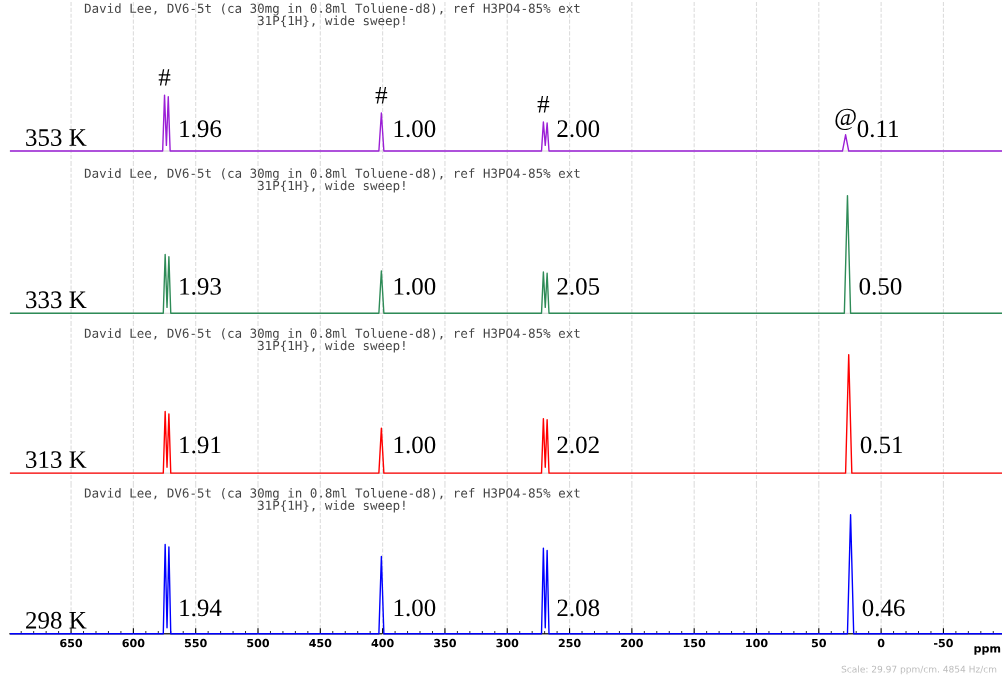  What do you see at coordinates (56, 300) in the screenshot?
I see `series-label: 333 K` at bounding box center [56, 300].